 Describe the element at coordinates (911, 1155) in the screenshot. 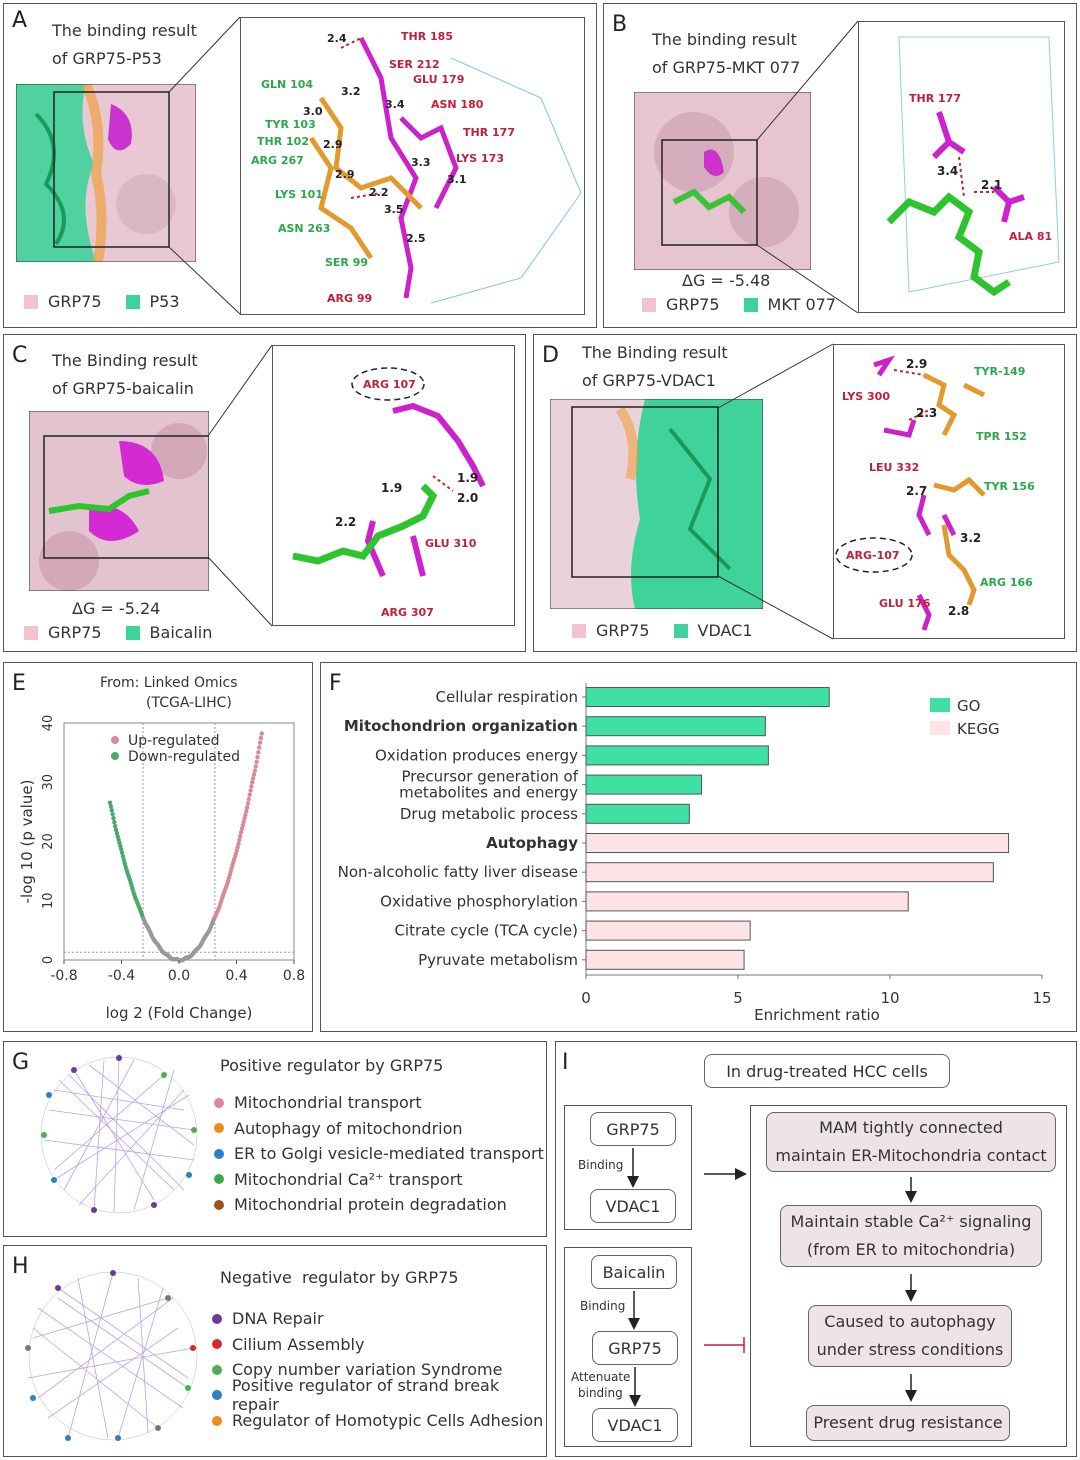

I see `flow-step-1-line2: maintain ER-Mitochondria contact` at that location.